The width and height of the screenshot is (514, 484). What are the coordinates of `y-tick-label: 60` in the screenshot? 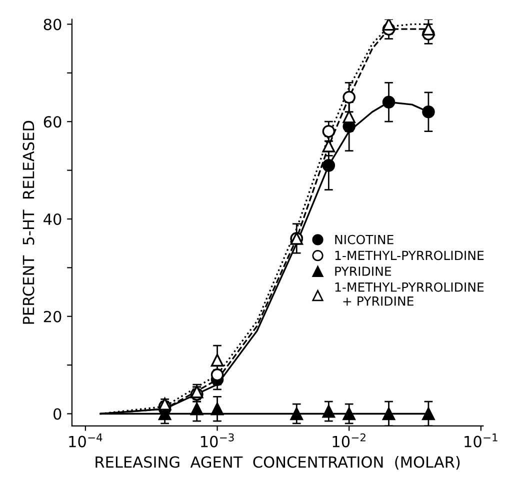 It's located at (53, 122).